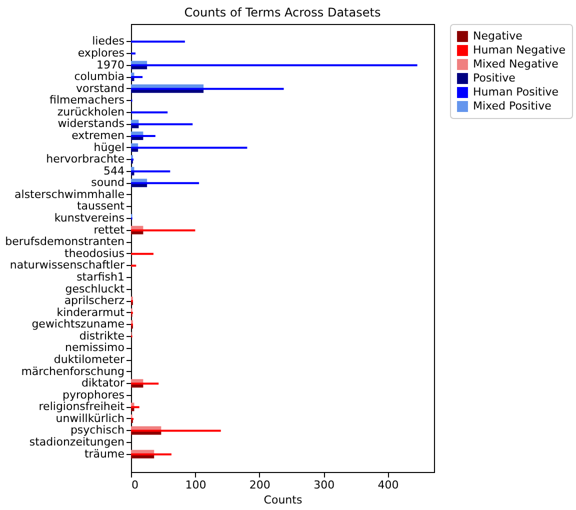  I want to click on y-tick-label: religionsfreiheit, so click(82, 407).